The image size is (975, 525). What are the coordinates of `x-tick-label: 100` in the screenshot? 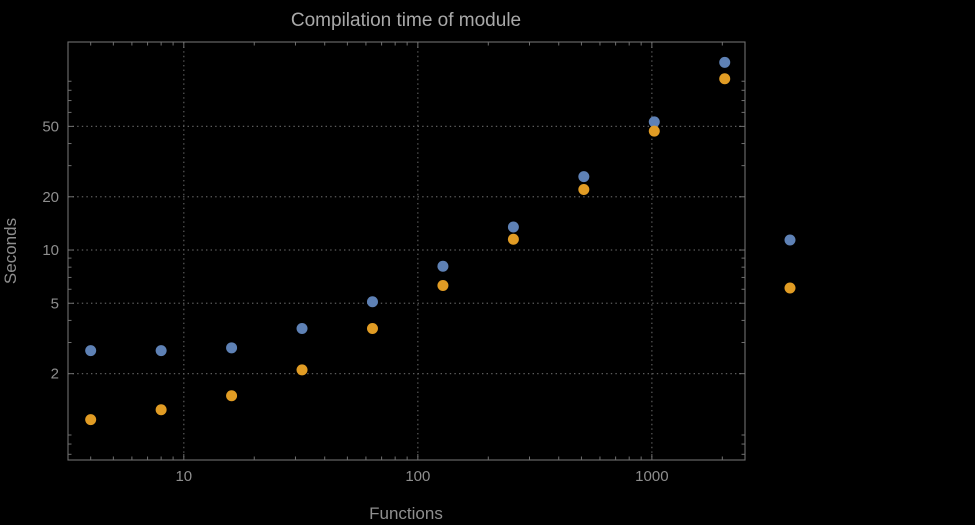 It's located at (417, 476).